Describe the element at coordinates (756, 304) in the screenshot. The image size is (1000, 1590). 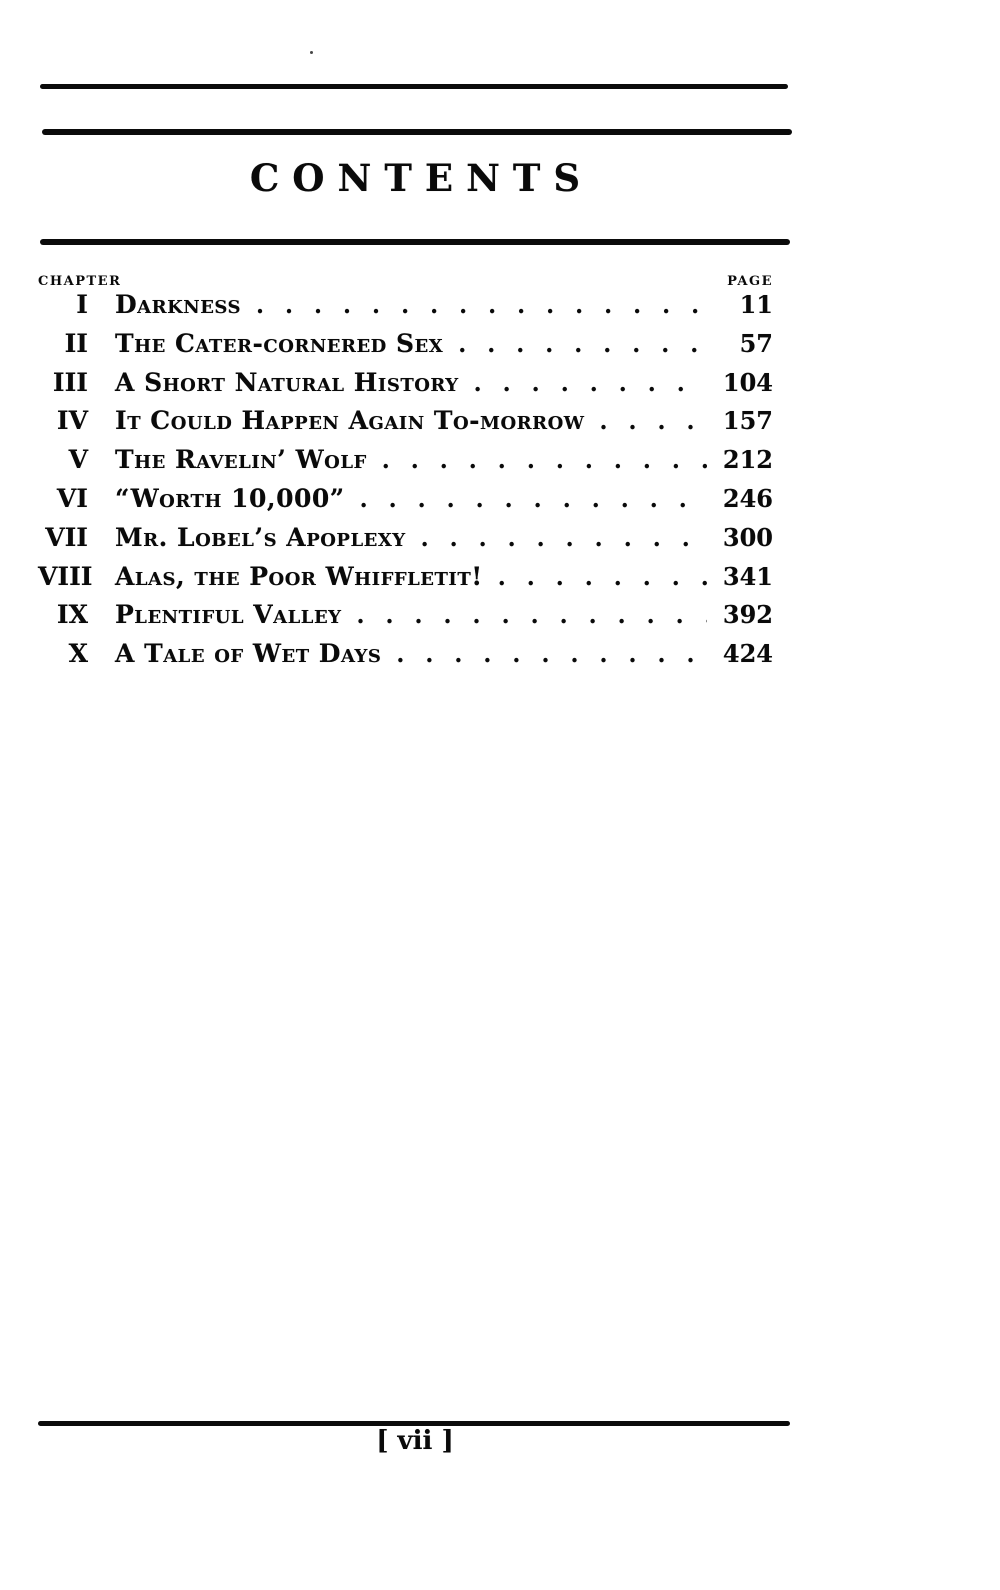
I see `page-number: 11` at that location.